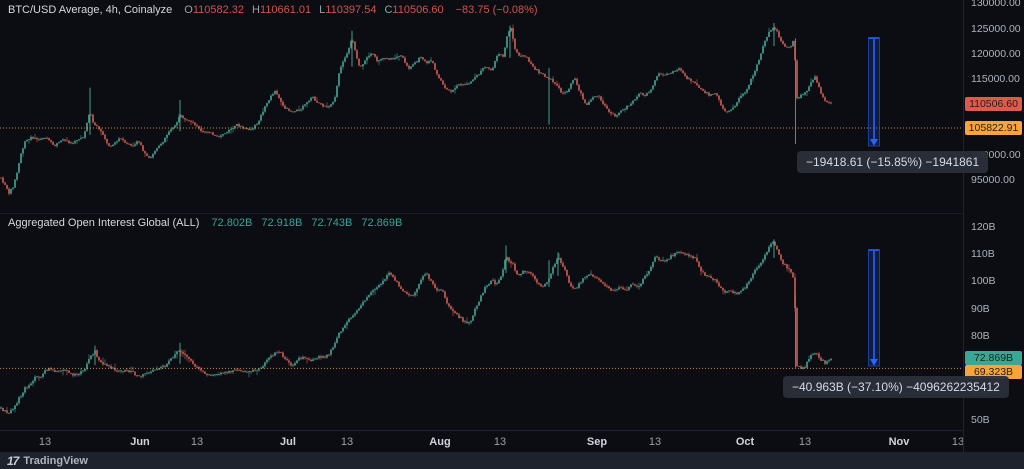 The image size is (1024, 469). What do you see at coordinates (288, 442) in the screenshot?
I see `time-axis-tick: Jul` at bounding box center [288, 442].